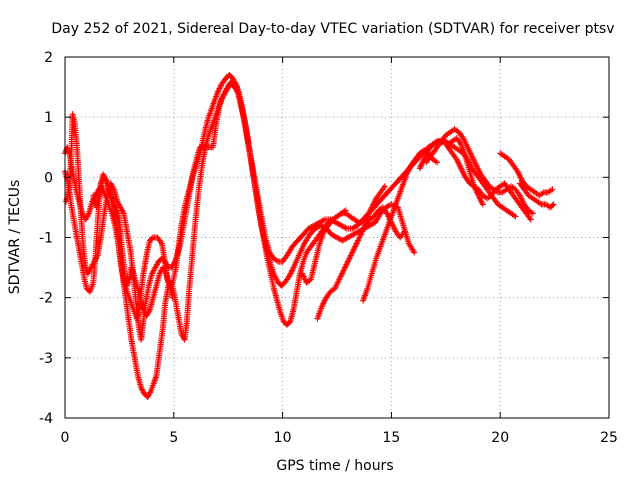 The width and height of the screenshot is (640, 480). I want to click on y-tick-label: -1, so click(46, 239).